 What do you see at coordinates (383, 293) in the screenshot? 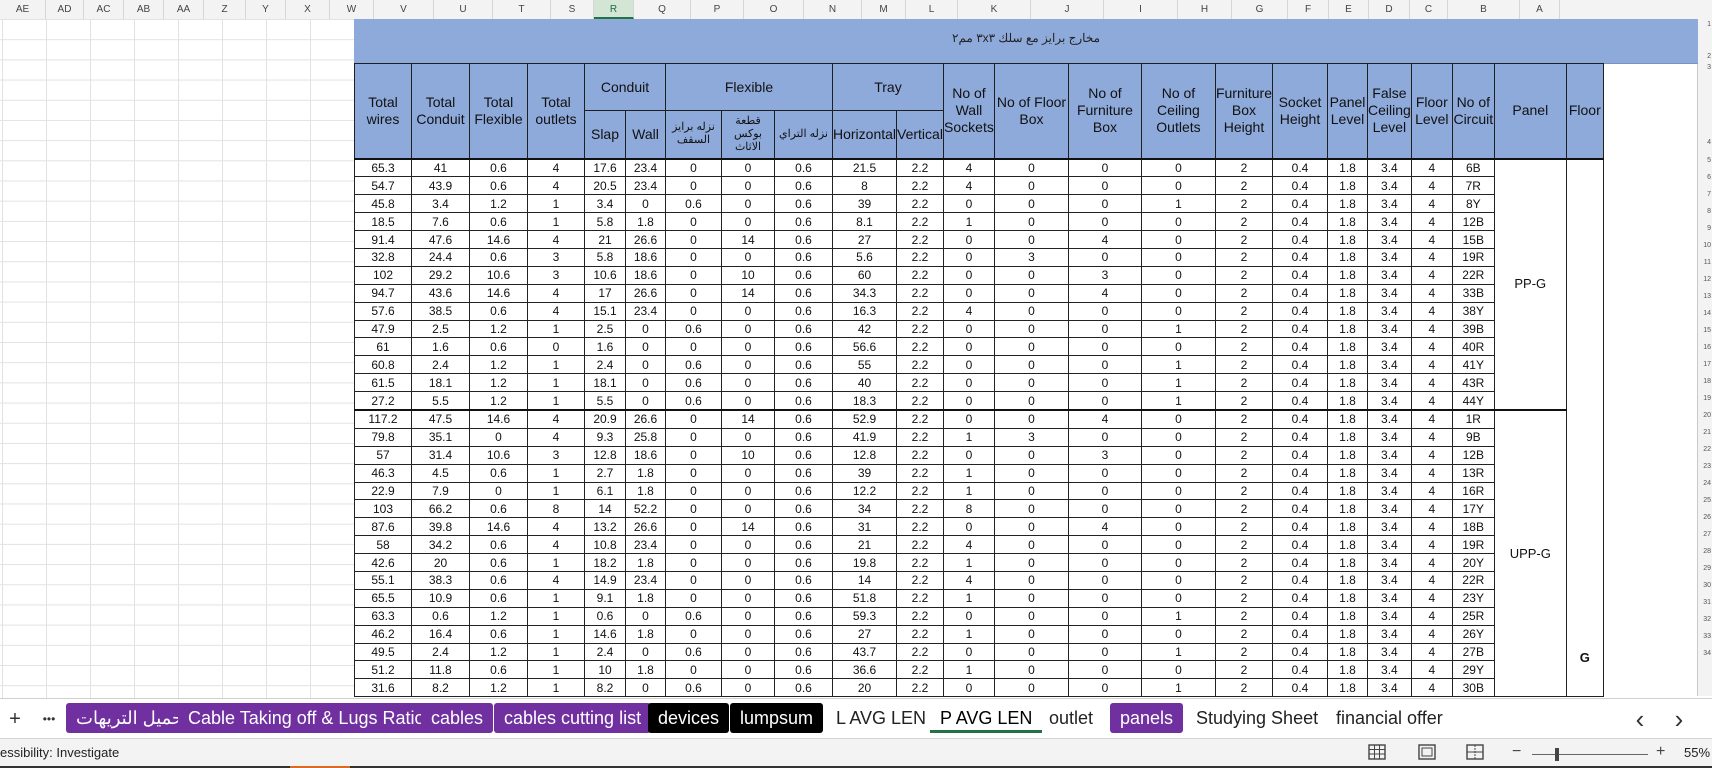
I see `table-cell: 94.7` at bounding box center [383, 293].